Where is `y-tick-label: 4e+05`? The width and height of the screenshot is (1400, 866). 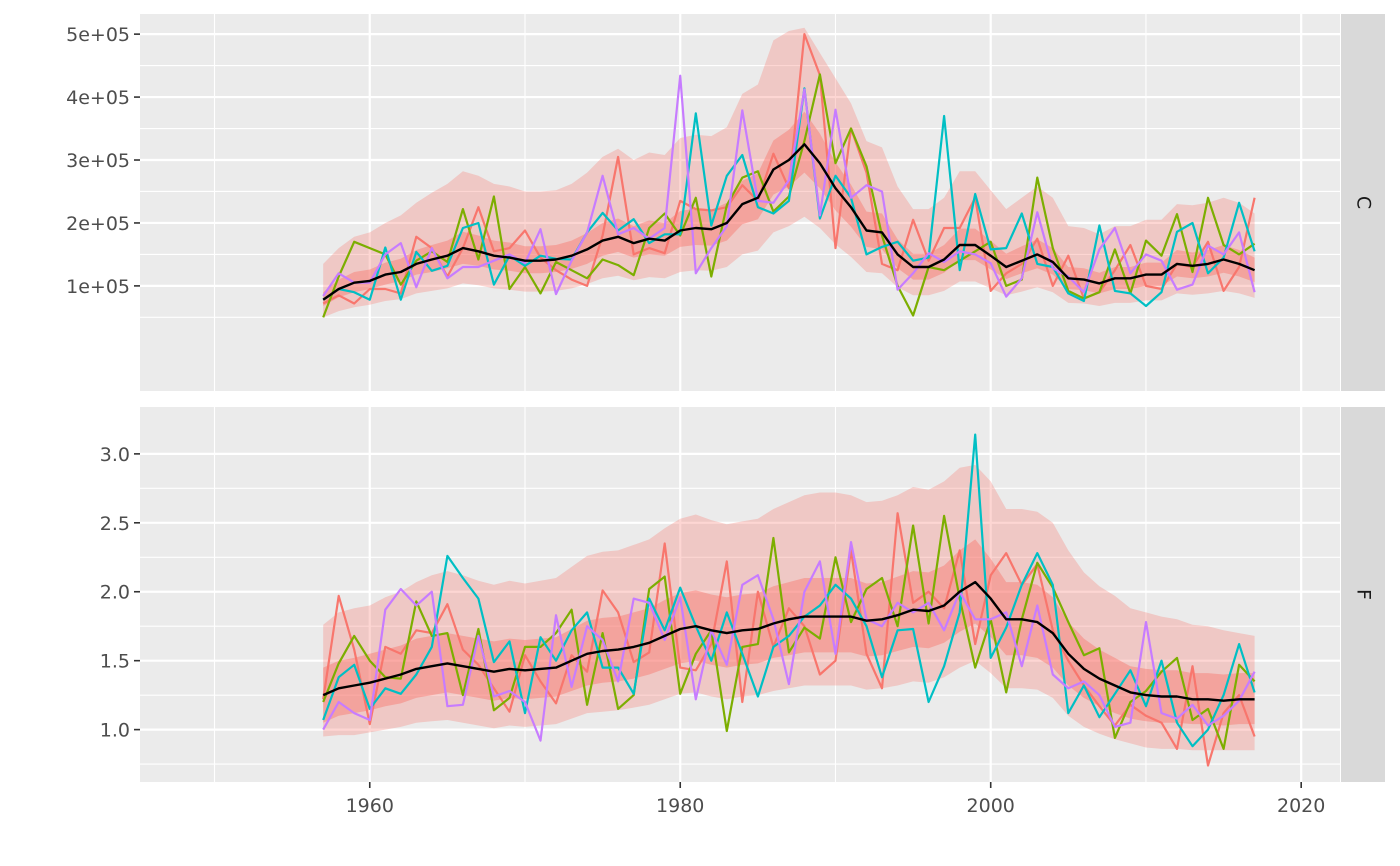
y-tick-label: 4e+05 is located at coordinates (98, 98).